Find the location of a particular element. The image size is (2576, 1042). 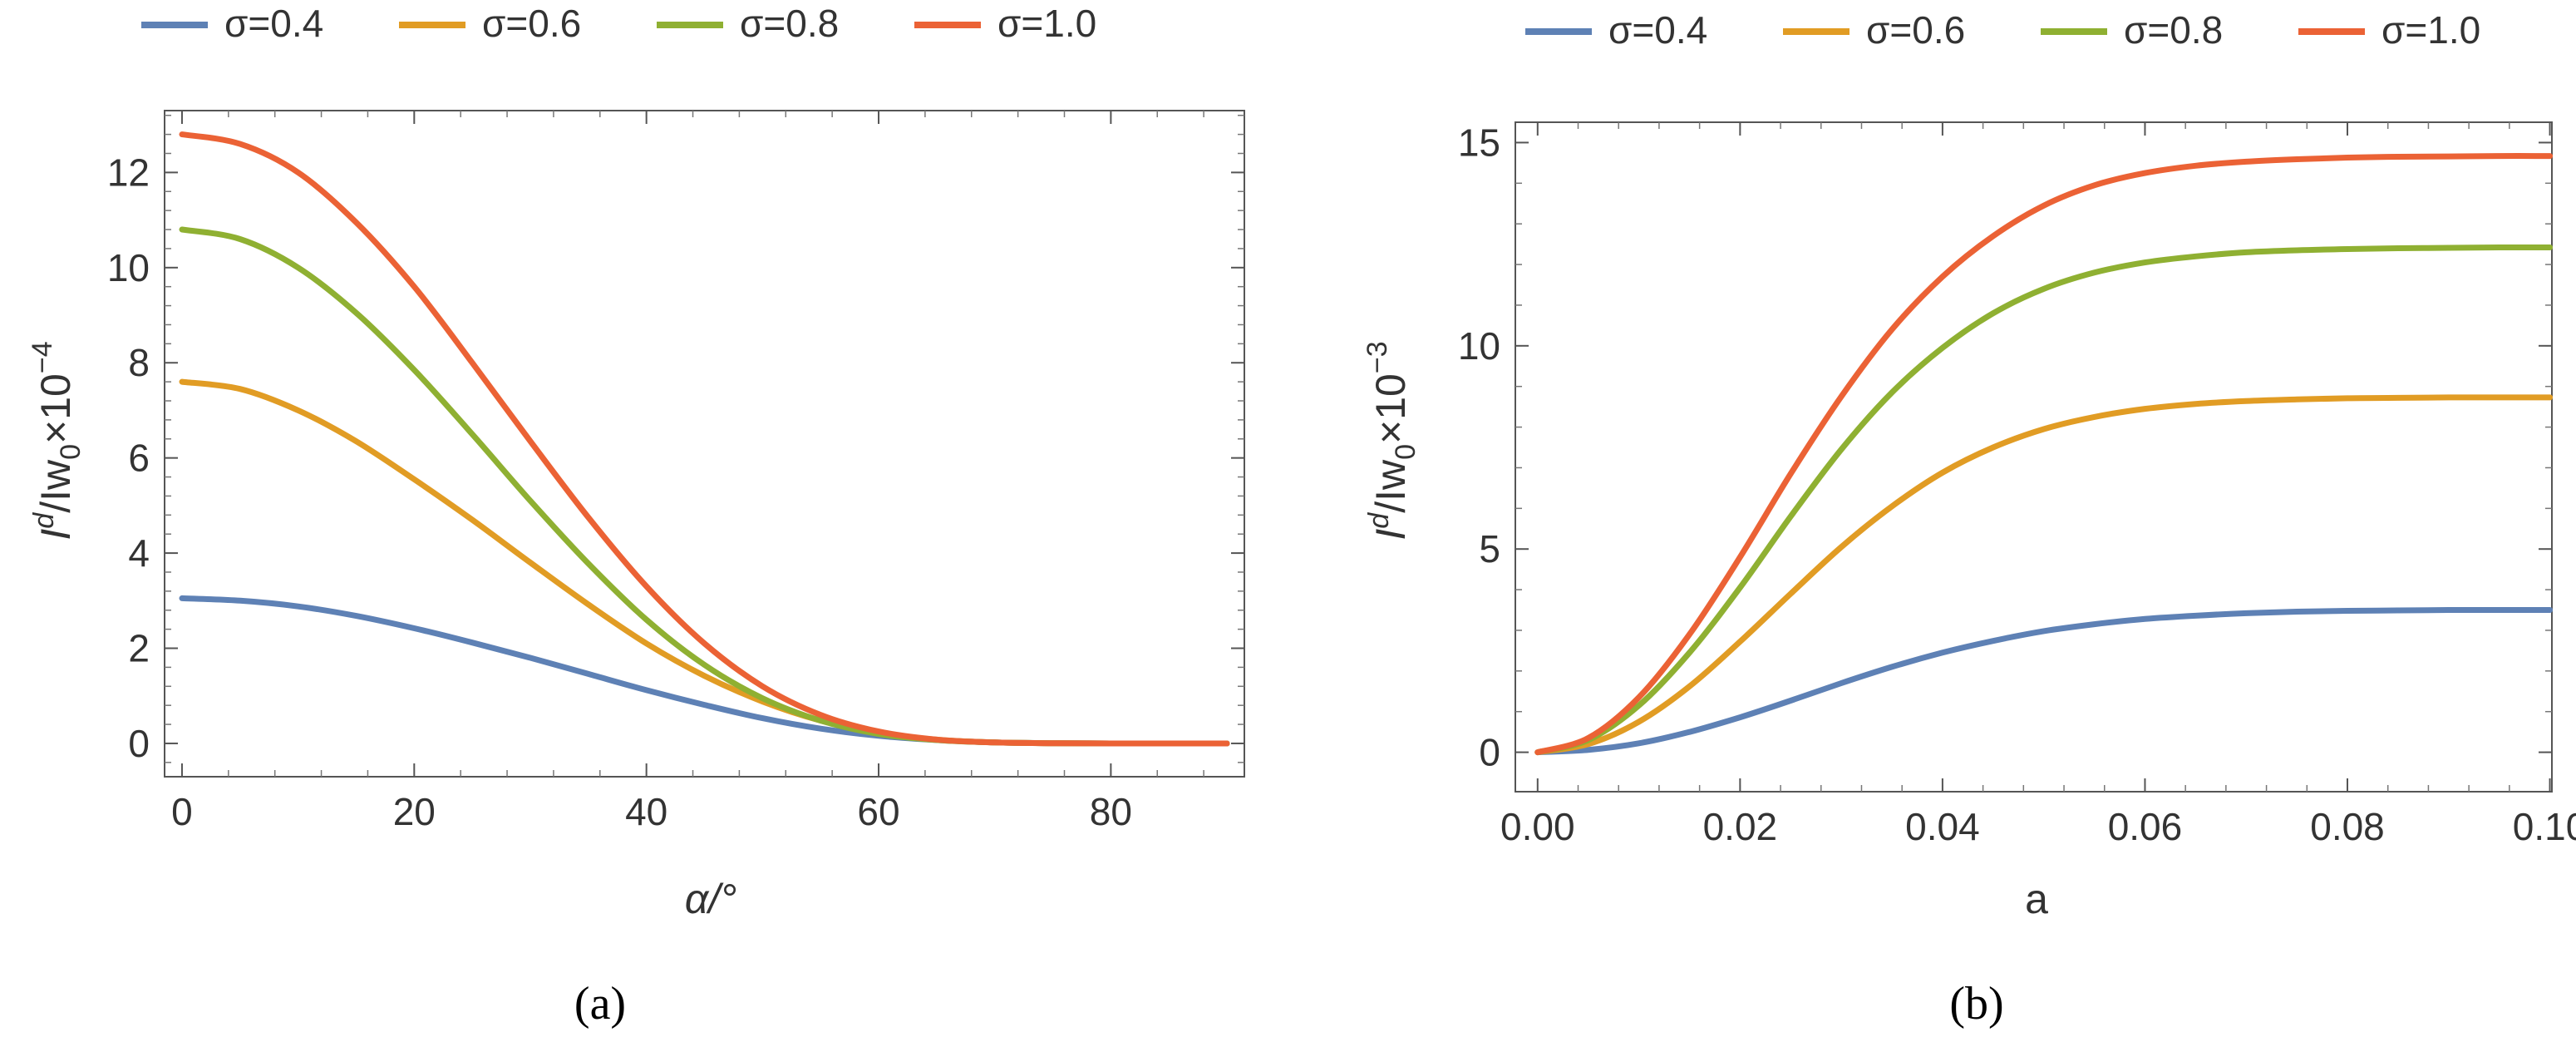

x-tick-label: 40 is located at coordinates (646, 811).